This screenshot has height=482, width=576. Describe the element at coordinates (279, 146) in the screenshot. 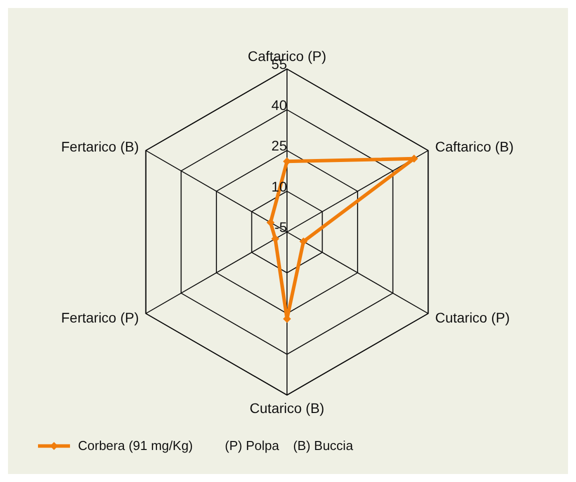

I see `y-tick-label: 25` at that location.